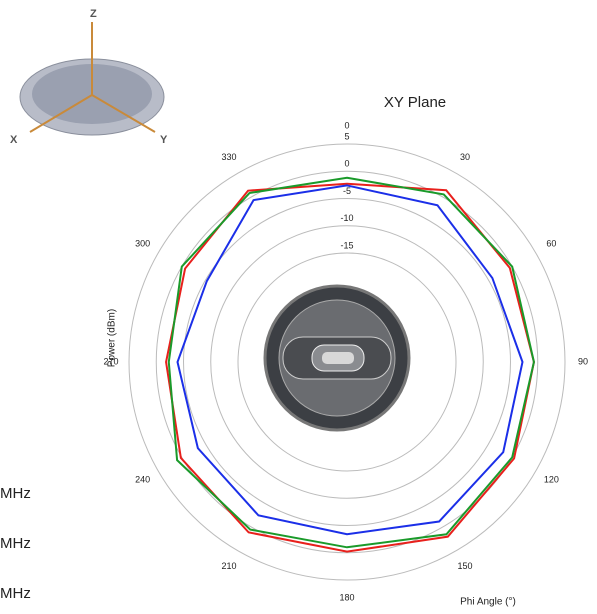 The height and width of the screenshot is (614, 597). What do you see at coordinates (112, 338) in the screenshot?
I see `radial-axis-label: Power (dBm)` at bounding box center [112, 338].